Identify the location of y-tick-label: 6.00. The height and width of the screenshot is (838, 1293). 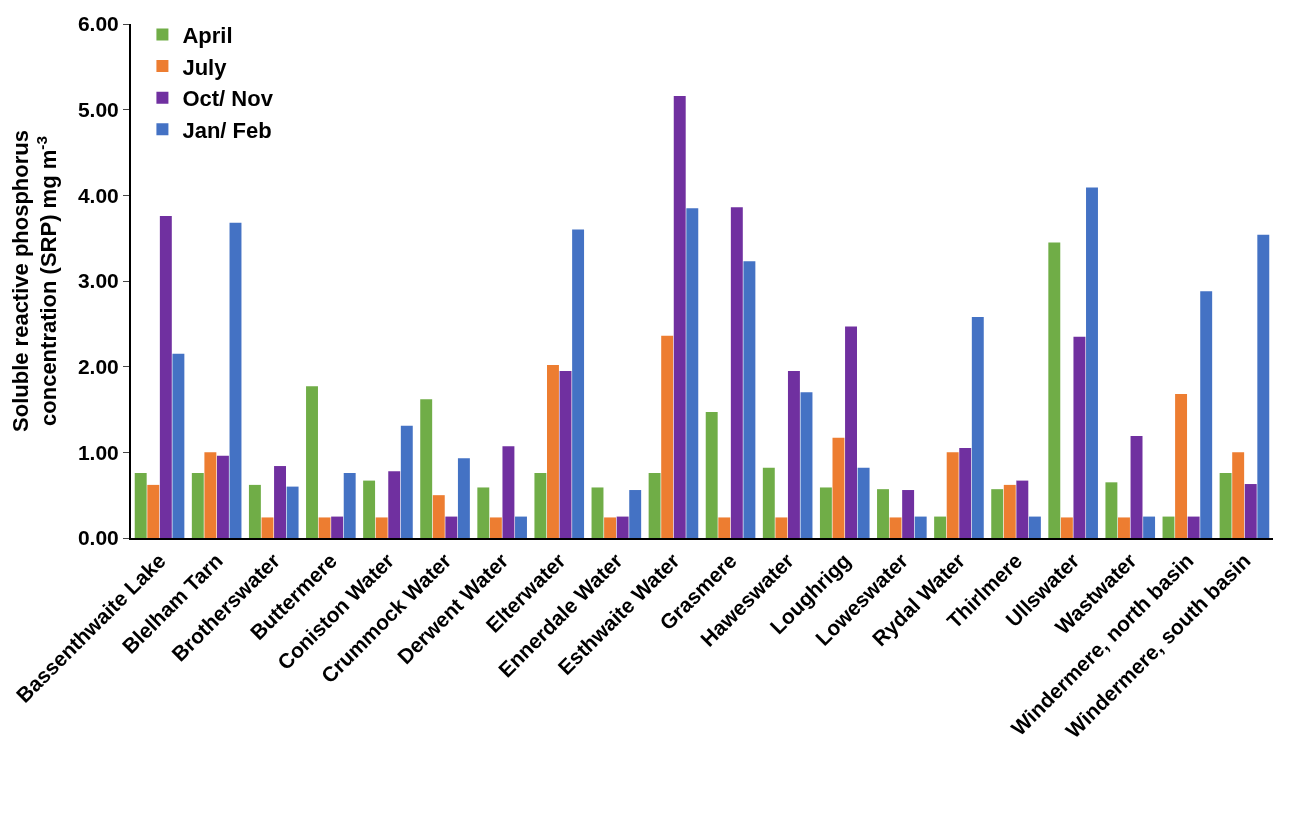
(98, 24).